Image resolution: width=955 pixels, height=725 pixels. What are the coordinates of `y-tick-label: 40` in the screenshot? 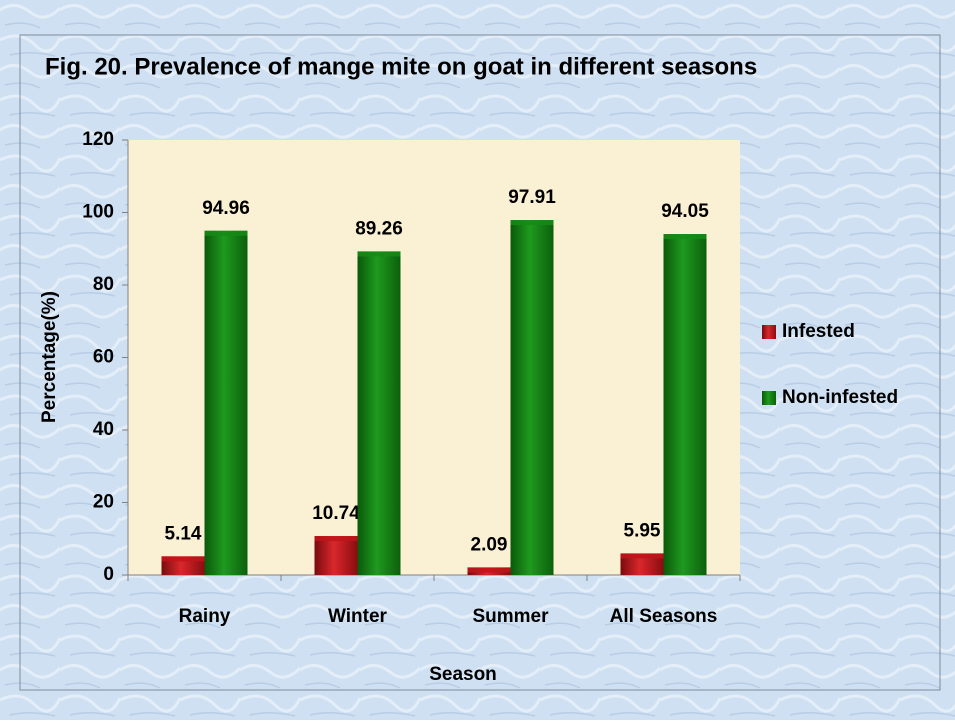 It's located at (103, 429).